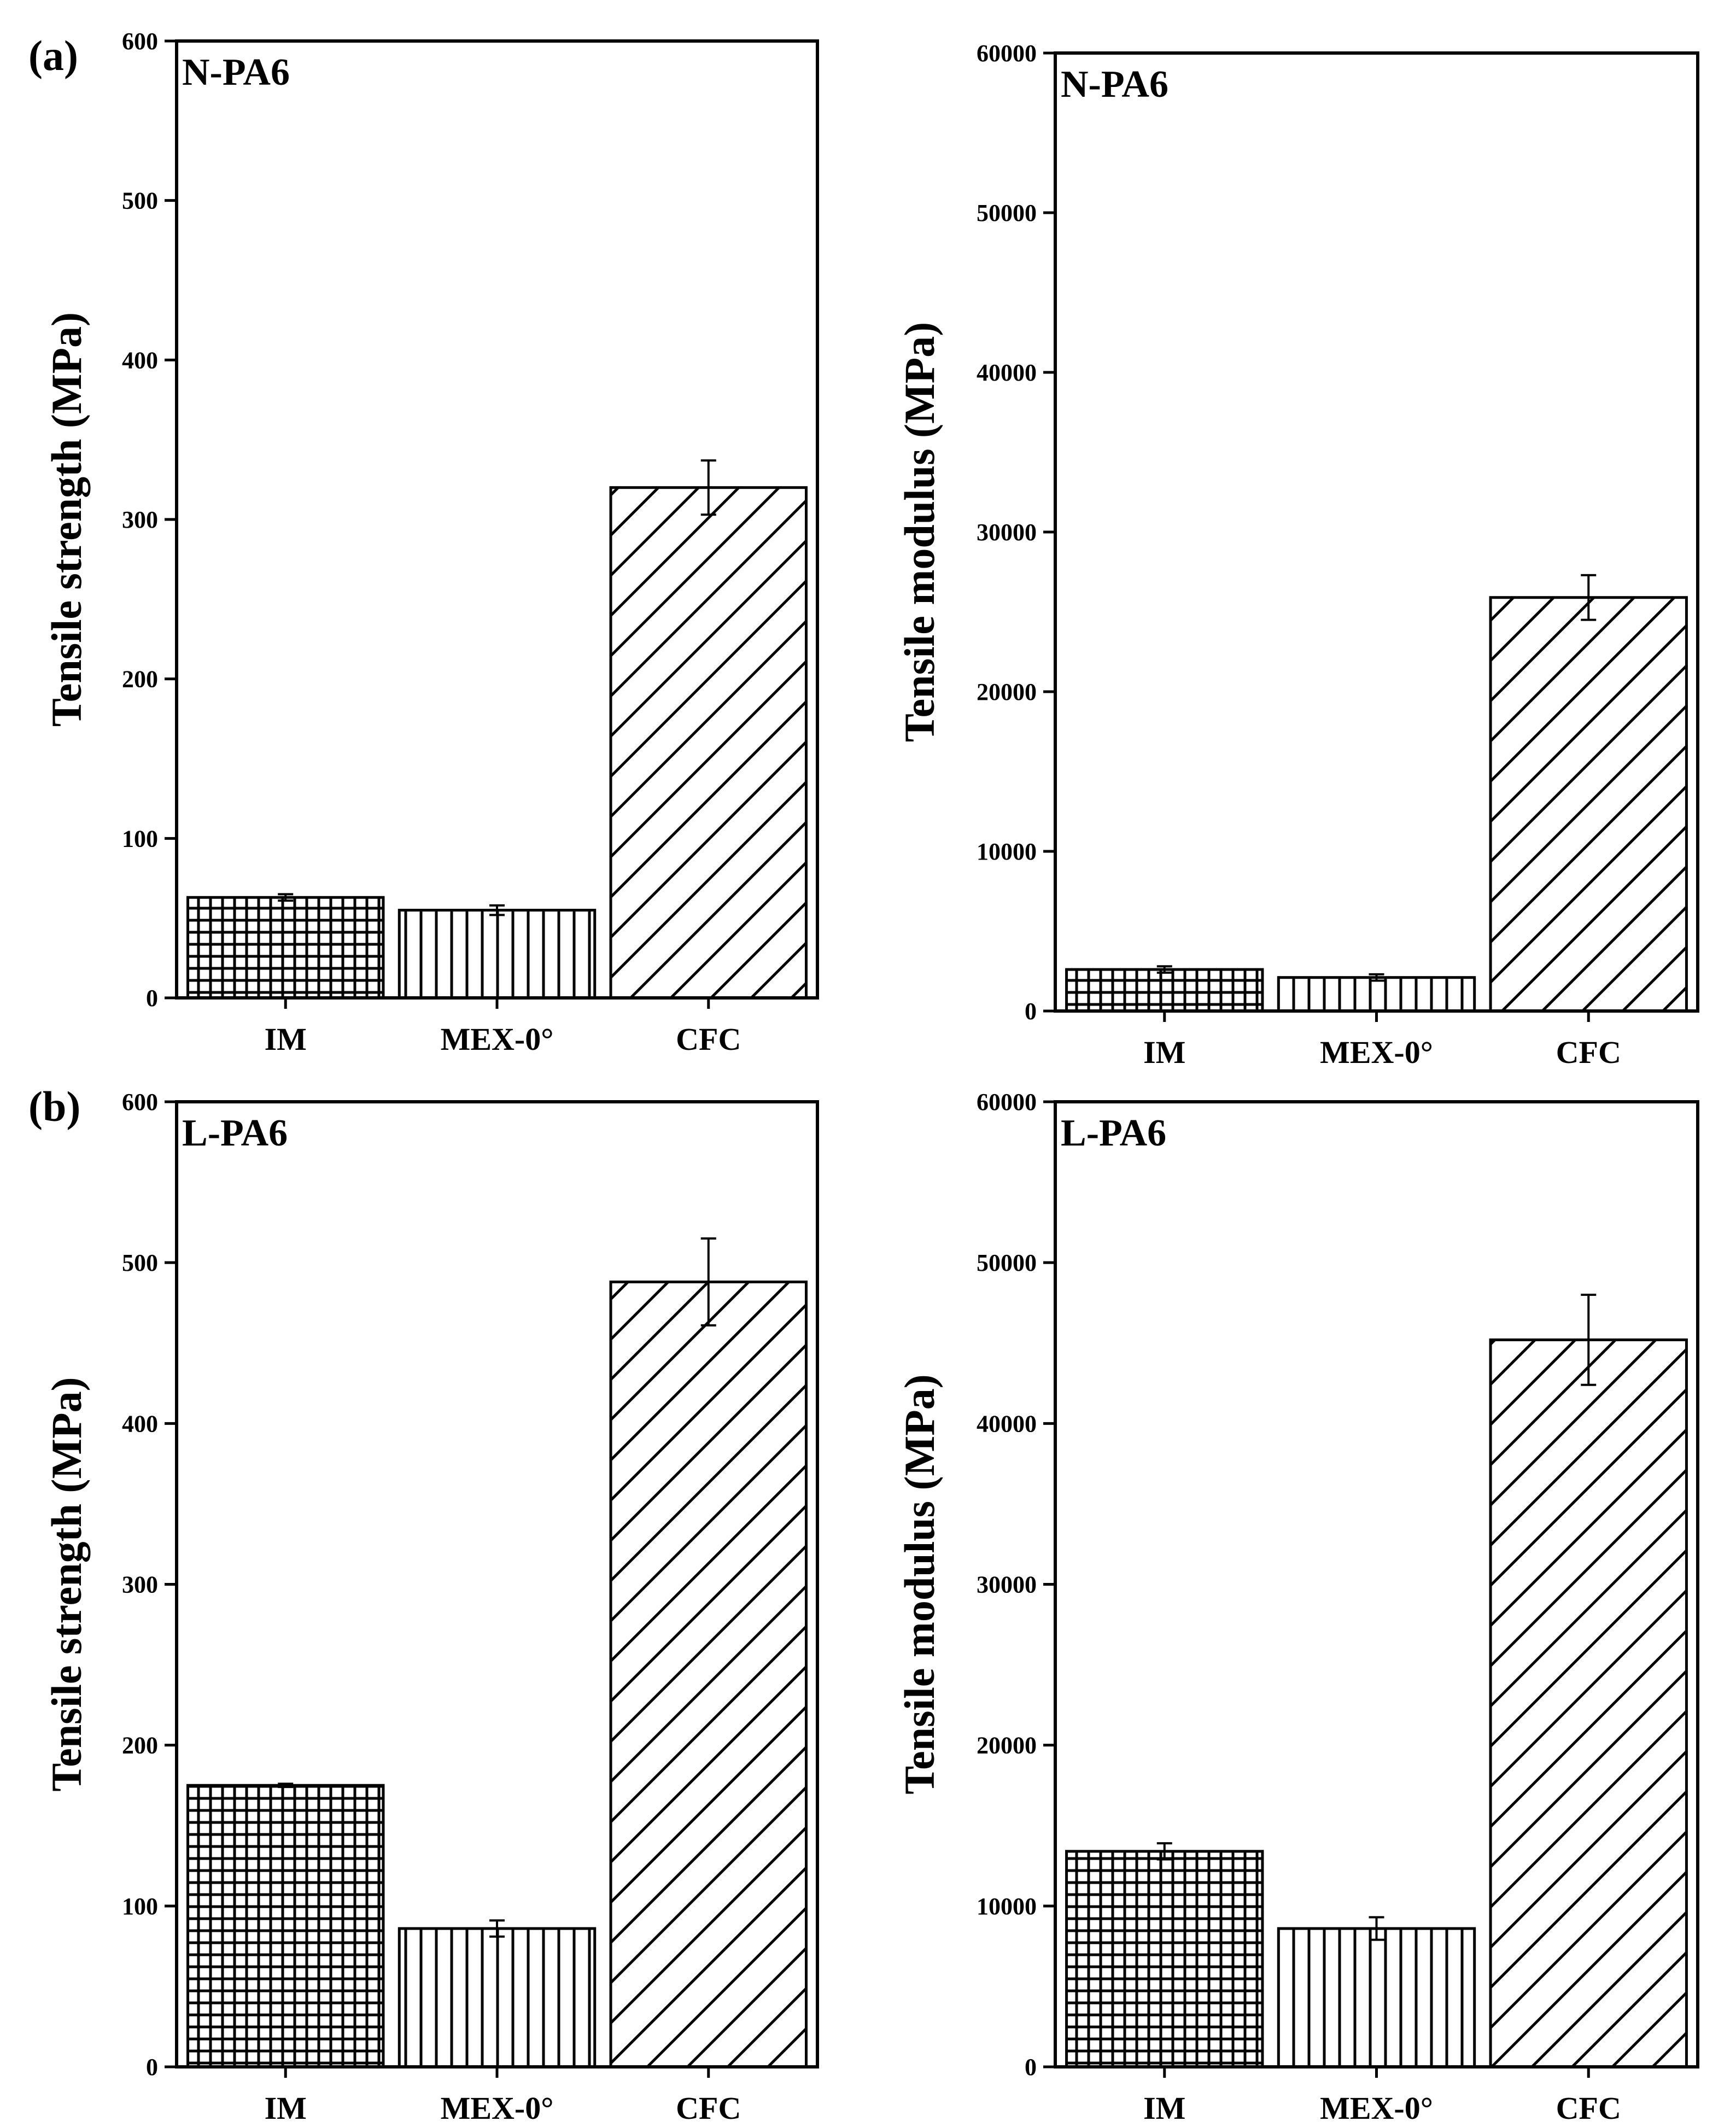 The image size is (1736, 2127). What do you see at coordinates (53, 56) in the screenshot?
I see `panel-label-a: (a)` at bounding box center [53, 56].